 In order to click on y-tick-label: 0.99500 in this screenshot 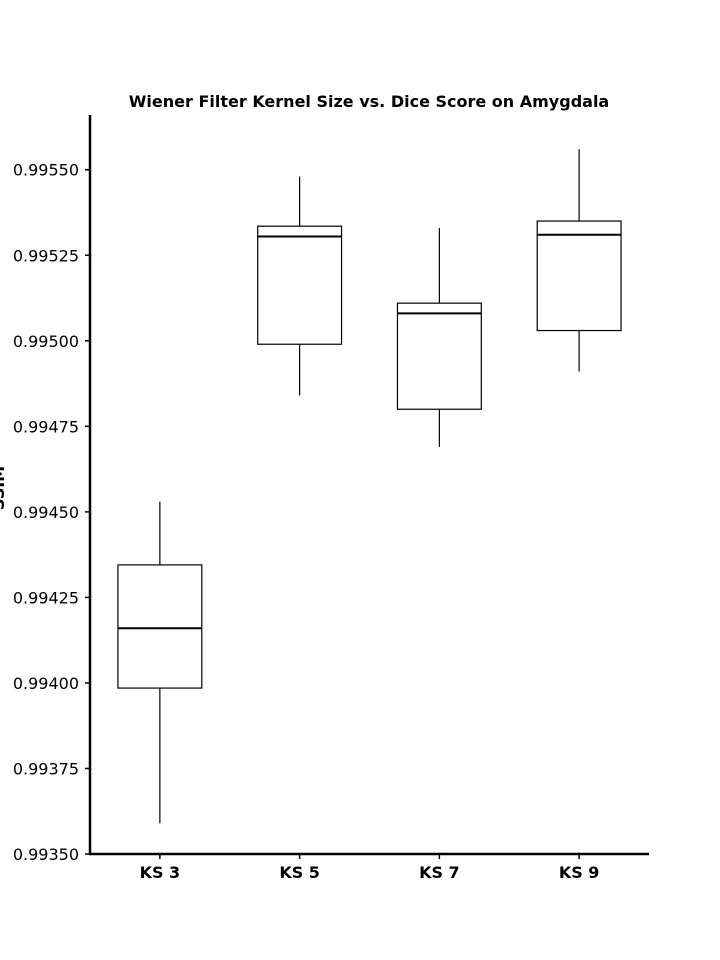, I will do `click(46, 341)`.